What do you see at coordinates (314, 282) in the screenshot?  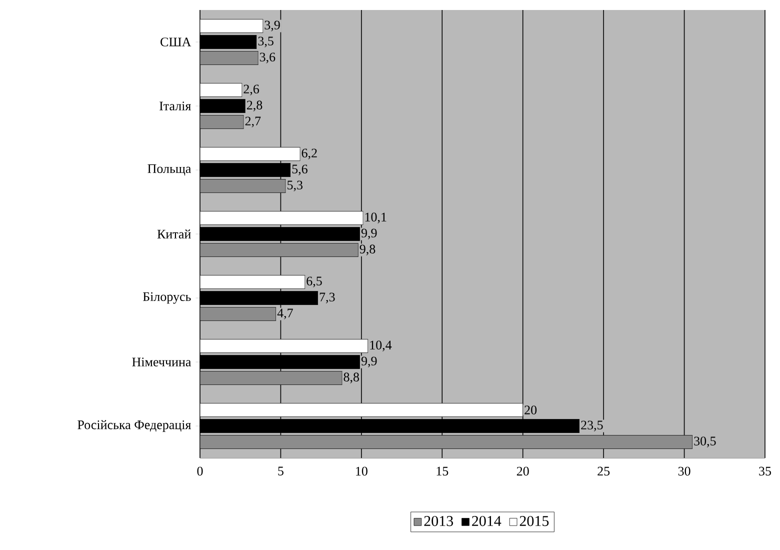 I see `data-label: 6,5` at bounding box center [314, 282].